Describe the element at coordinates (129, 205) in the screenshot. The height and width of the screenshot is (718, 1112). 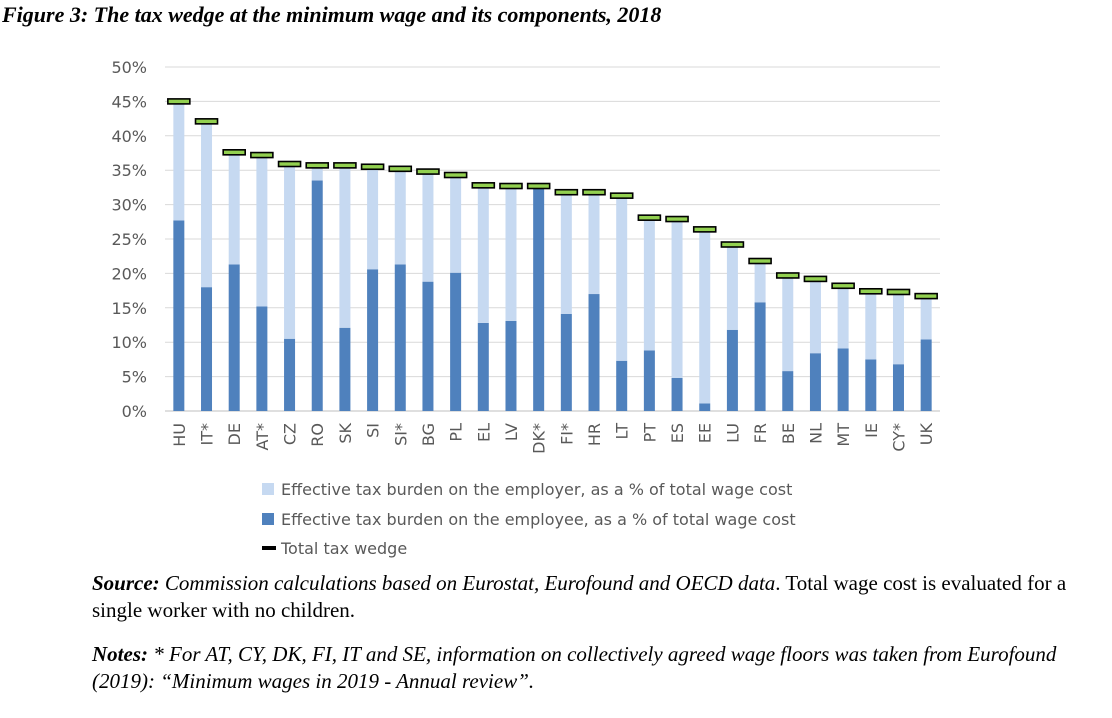
I see `y-tick-label: 30%` at that location.